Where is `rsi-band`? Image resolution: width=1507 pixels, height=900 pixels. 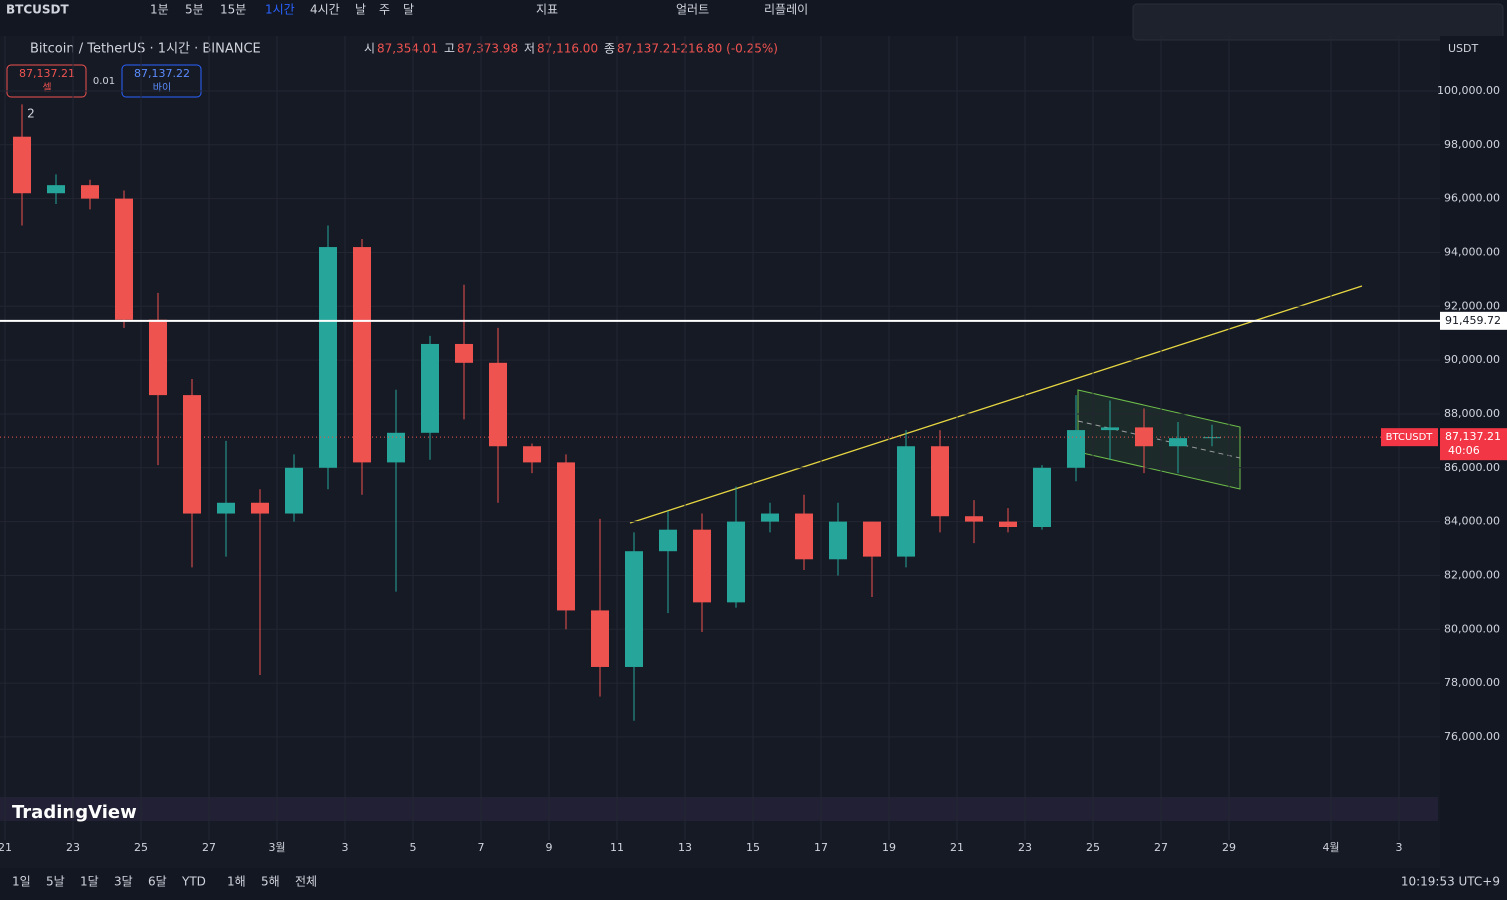 rsi-band is located at coordinates (719, 809).